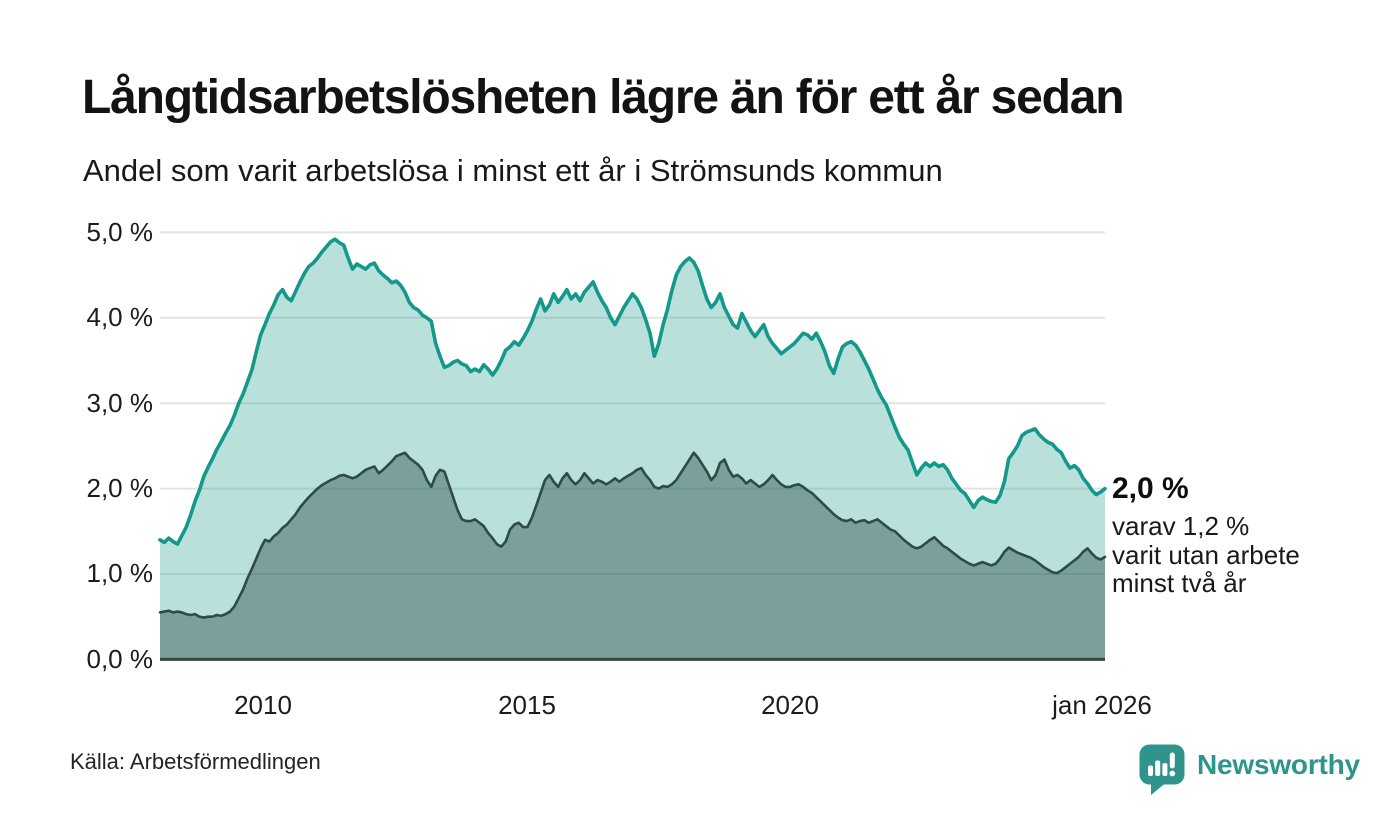 The height and width of the screenshot is (840, 1400). What do you see at coordinates (790, 705) in the screenshot?
I see `x-axis-tick-2020: 2020` at bounding box center [790, 705].